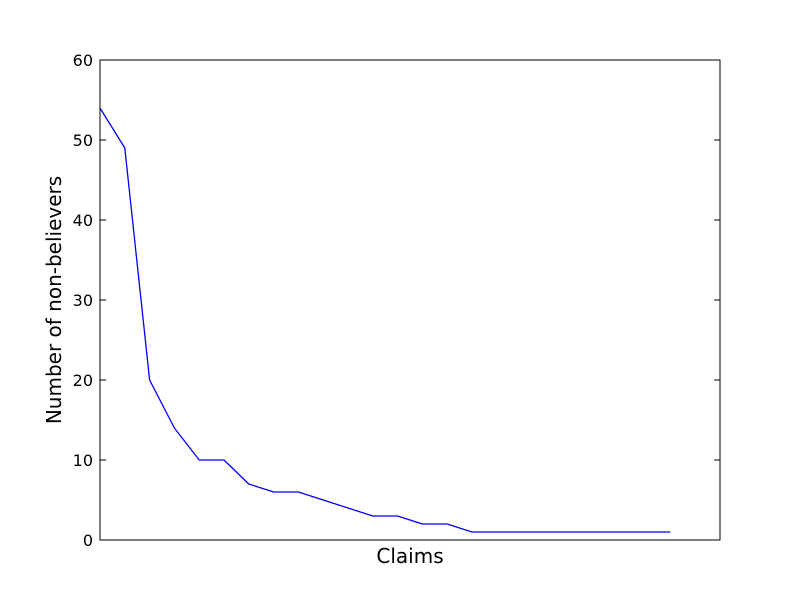 The height and width of the screenshot is (600, 800). What do you see at coordinates (83, 380) in the screenshot?
I see `y-tick-label: 20` at bounding box center [83, 380].